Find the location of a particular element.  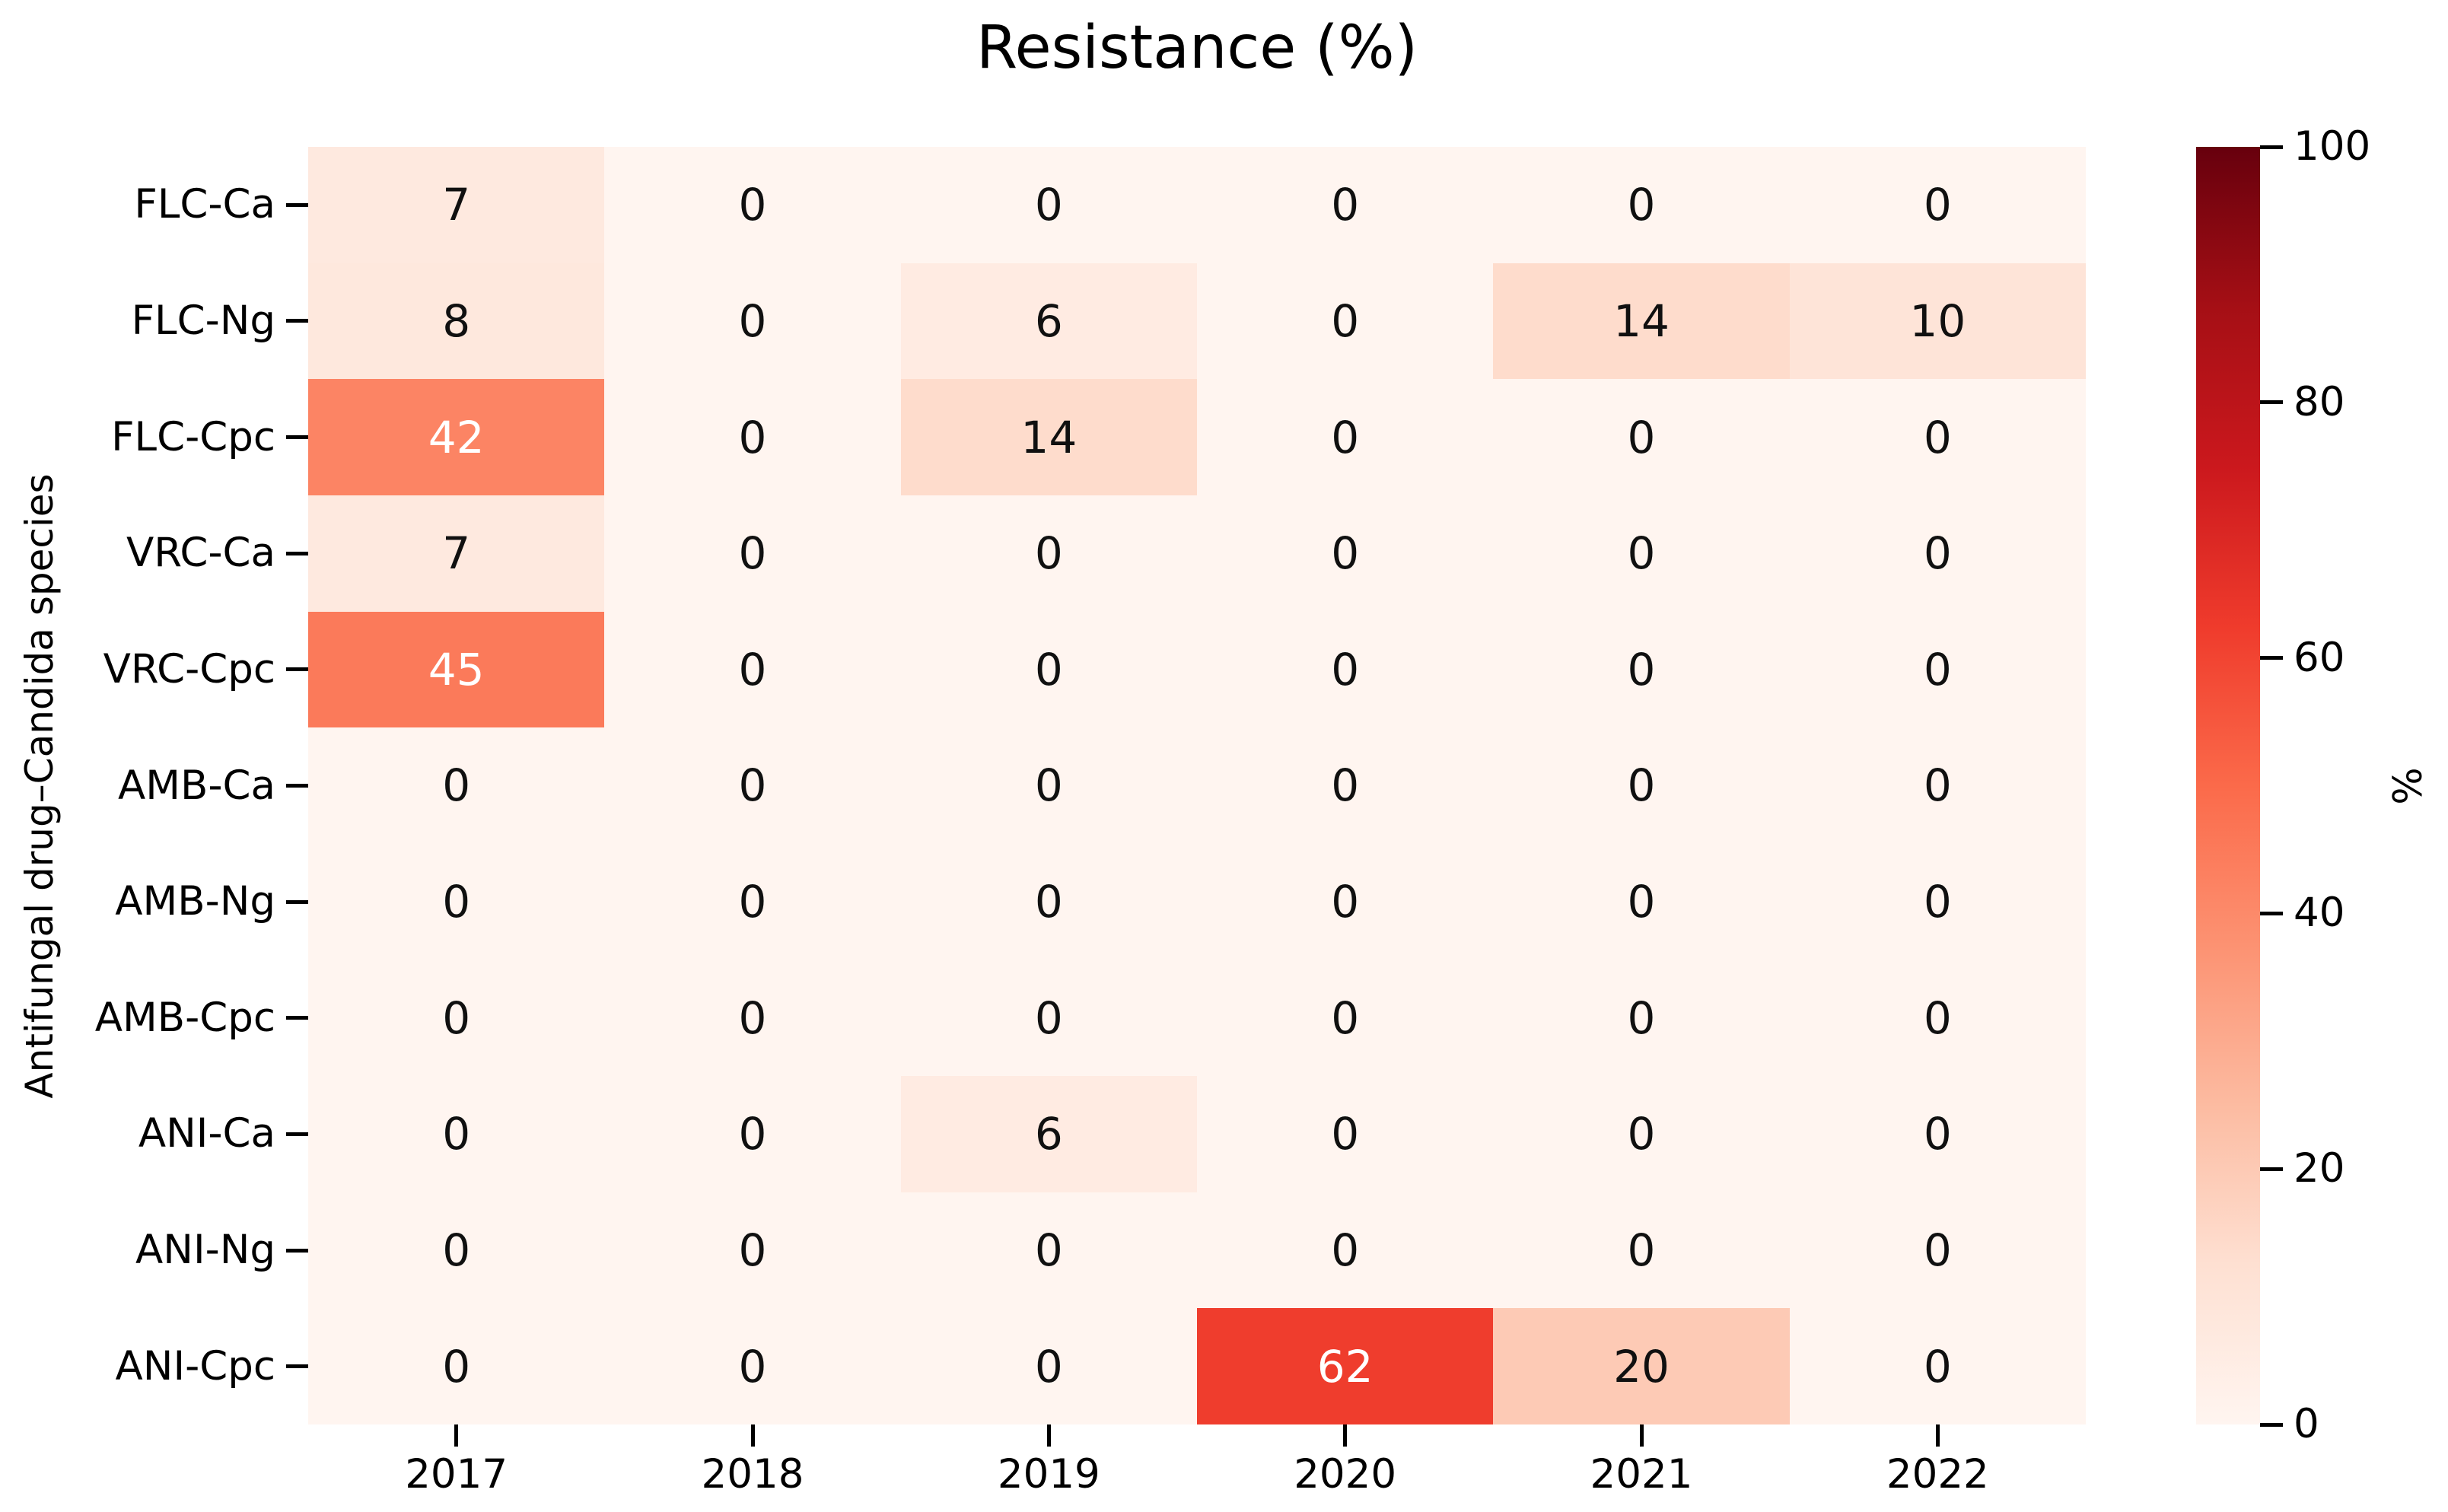

x-tick-label: 2019 is located at coordinates (1048, 1474).